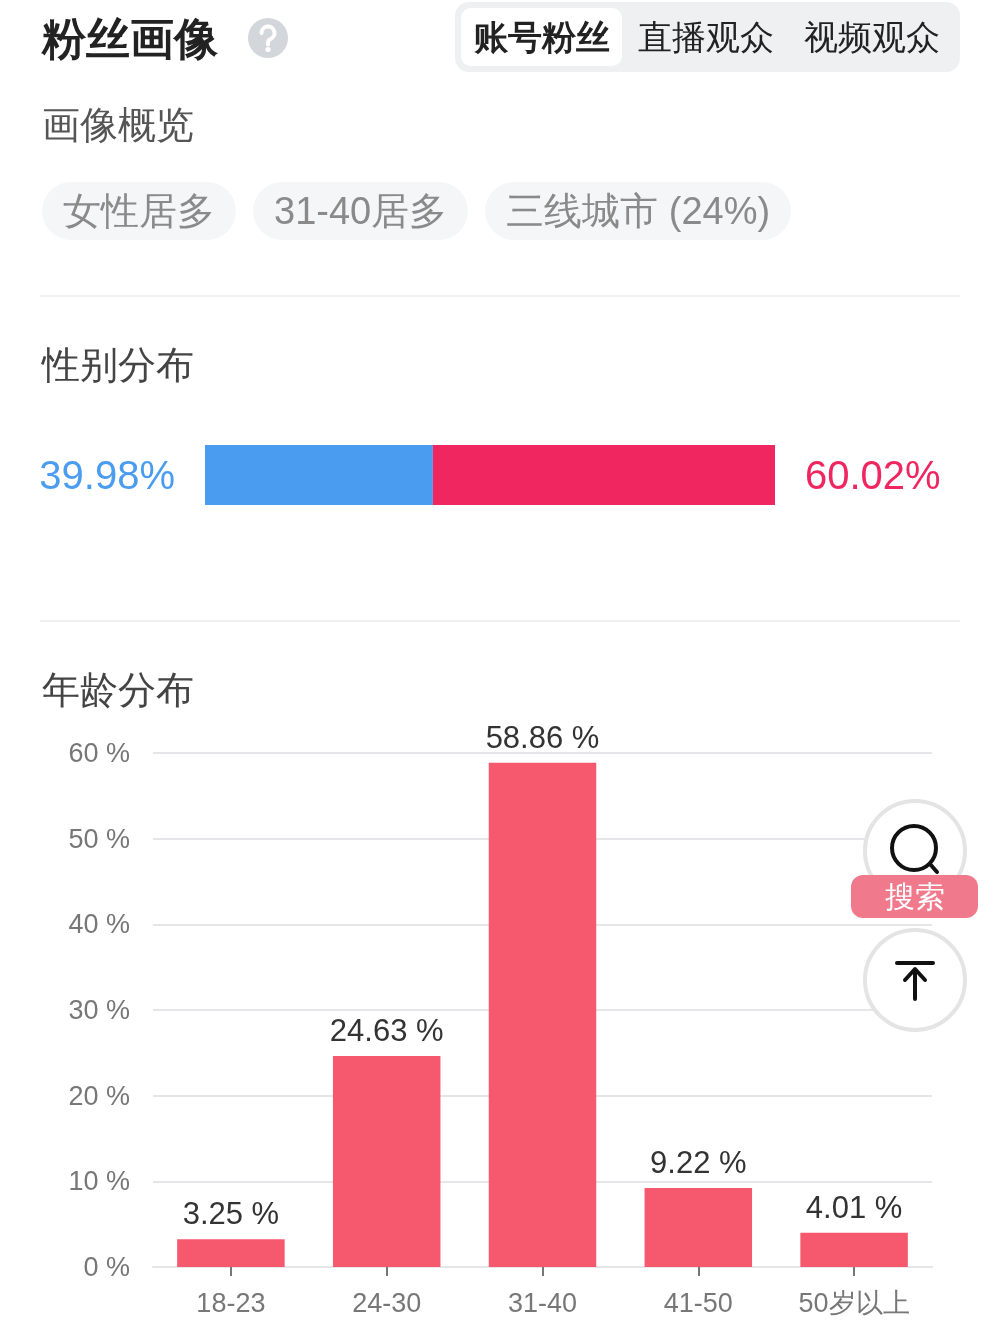 Image resolution: width=1000 pixels, height=1332 pixels. Describe the element at coordinates (130, 39) in the screenshot. I see `text: 粉丝画像` at that location.